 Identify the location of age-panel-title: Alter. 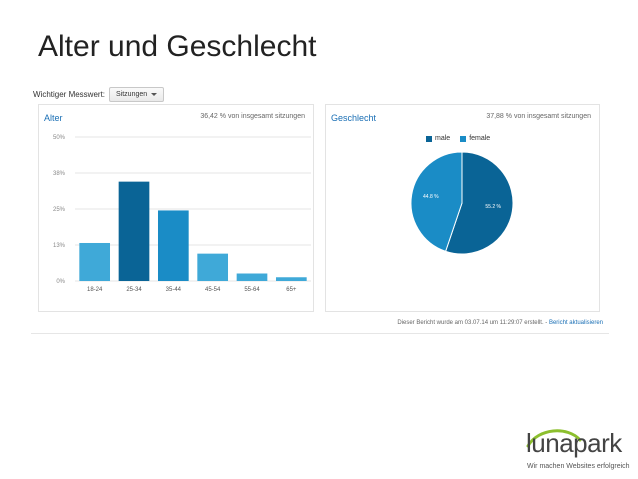
(53, 118).